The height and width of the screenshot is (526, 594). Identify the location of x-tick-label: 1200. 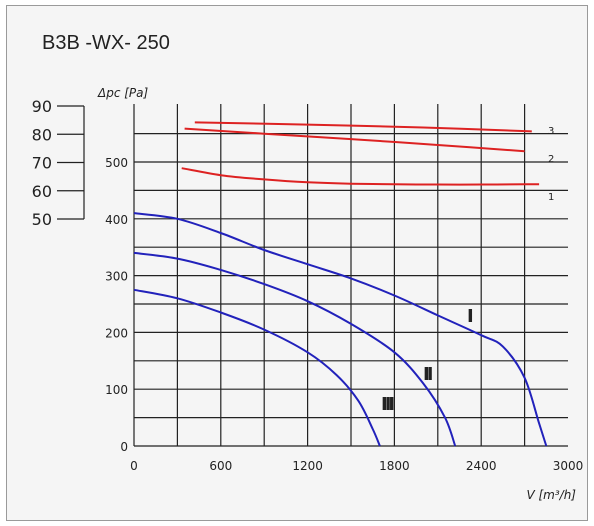
(307, 466).